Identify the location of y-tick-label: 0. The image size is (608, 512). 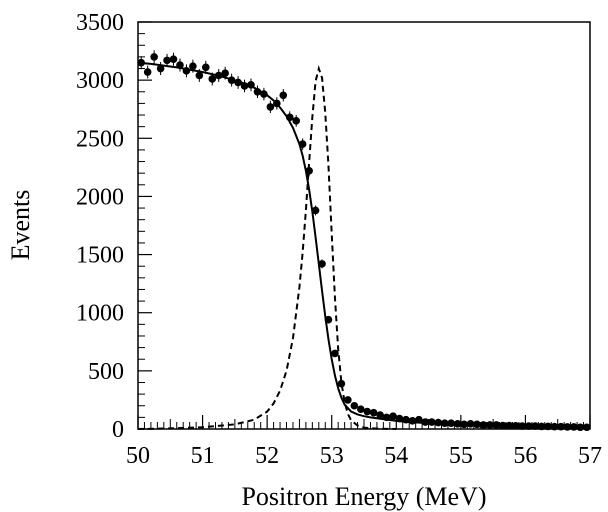
(118, 430).